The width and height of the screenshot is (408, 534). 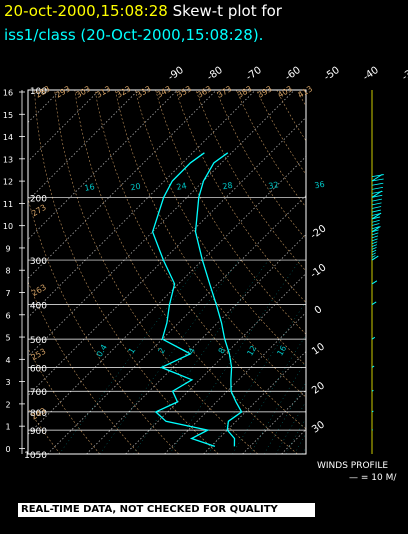 I want to click on mixing-ratio-label: 24, so click(x=182, y=186).